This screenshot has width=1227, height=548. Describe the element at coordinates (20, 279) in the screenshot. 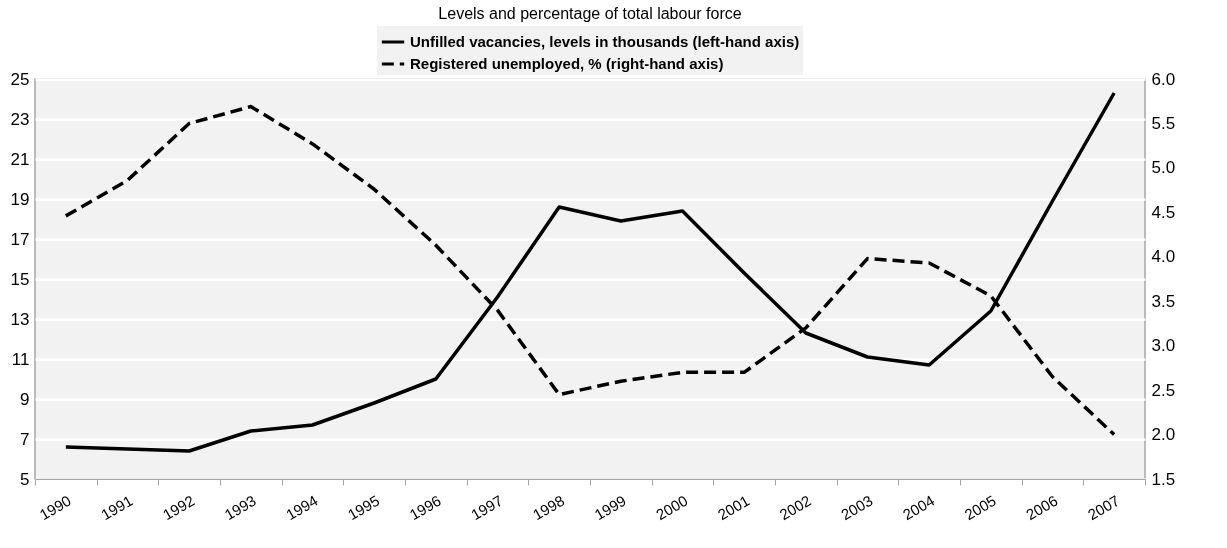

I see `y-tick-label: 15` at that location.